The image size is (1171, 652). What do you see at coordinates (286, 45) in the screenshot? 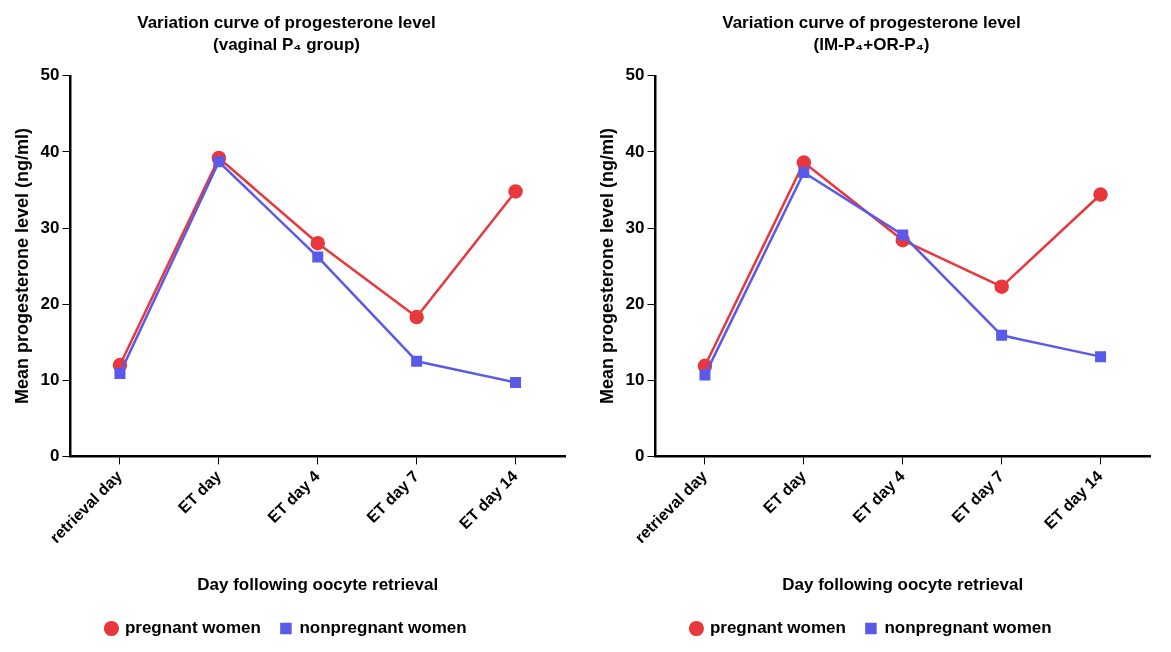
I see `chart-subtitle: (vaginal P₄ group)` at bounding box center [286, 45].